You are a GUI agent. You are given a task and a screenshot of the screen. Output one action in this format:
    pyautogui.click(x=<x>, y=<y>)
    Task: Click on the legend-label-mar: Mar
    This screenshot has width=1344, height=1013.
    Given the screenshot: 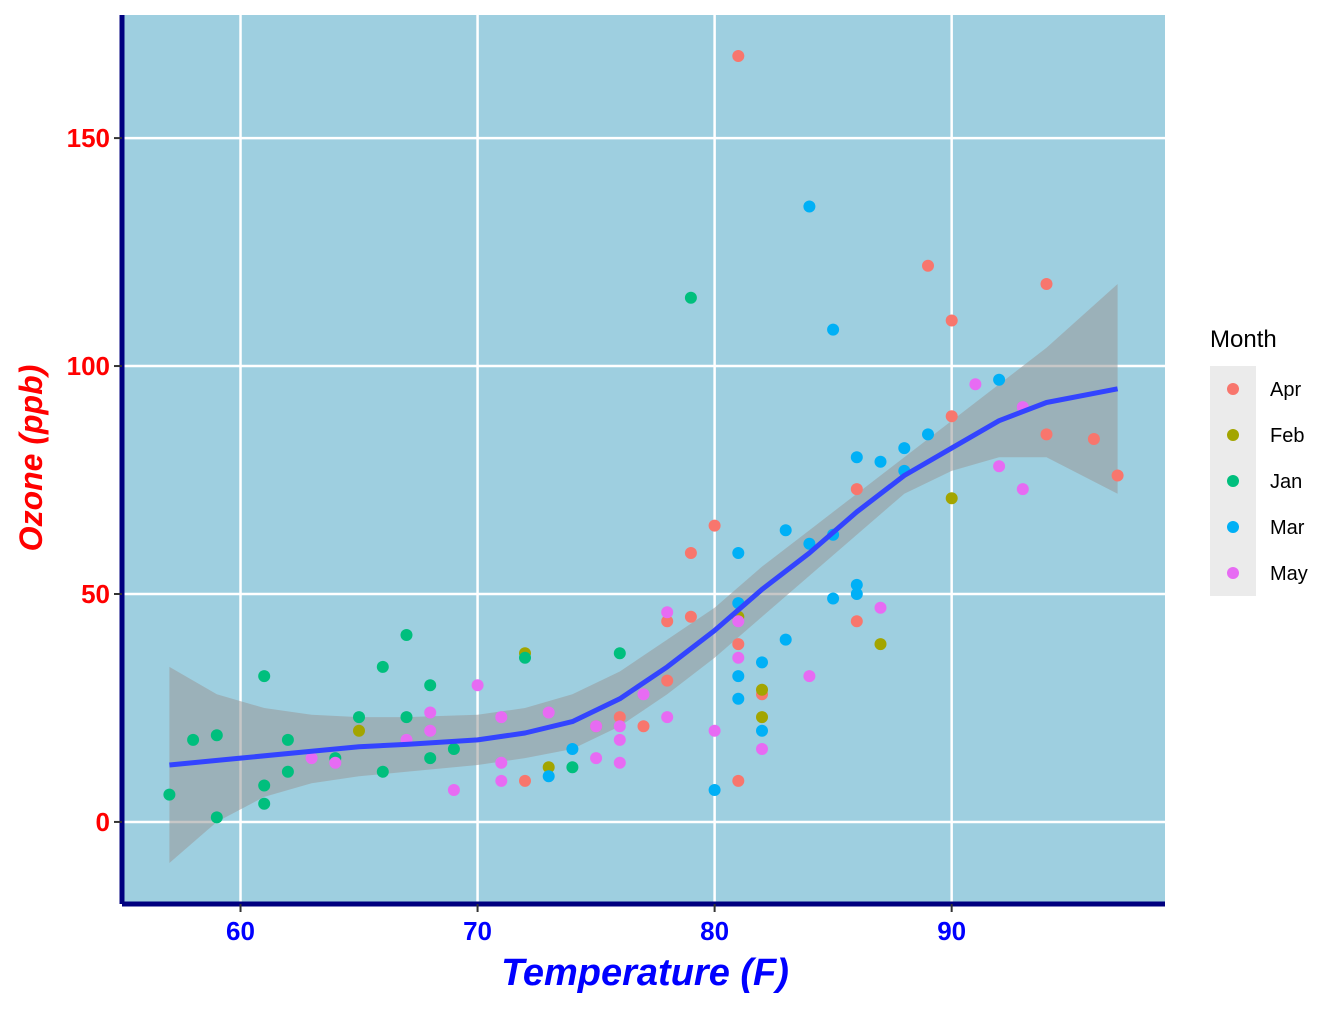 What is the action you would take?
    pyautogui.click(x=1287, y=528)
    